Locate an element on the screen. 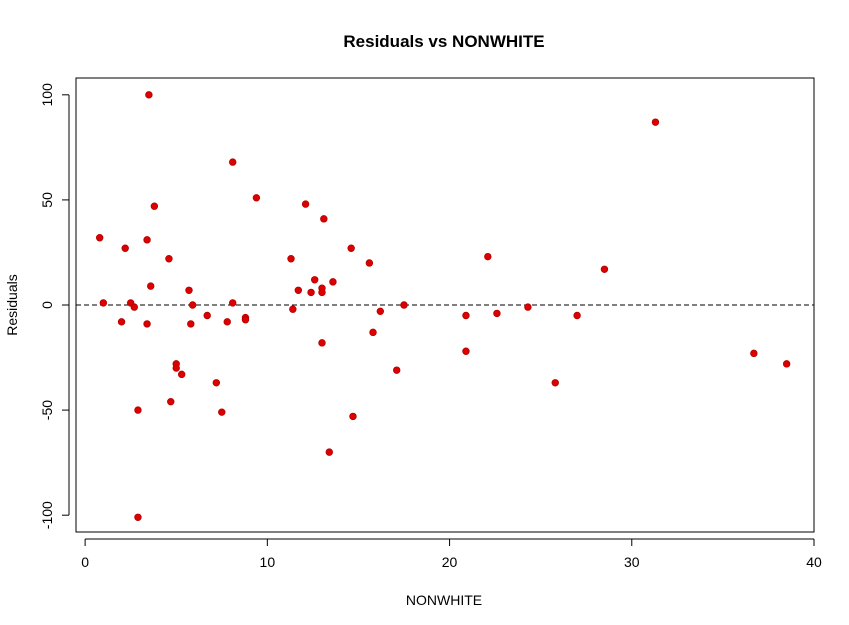 This screenshot has height=625, width=849. x-axis-label: NONWHITE is located at coordinates (444, 600).